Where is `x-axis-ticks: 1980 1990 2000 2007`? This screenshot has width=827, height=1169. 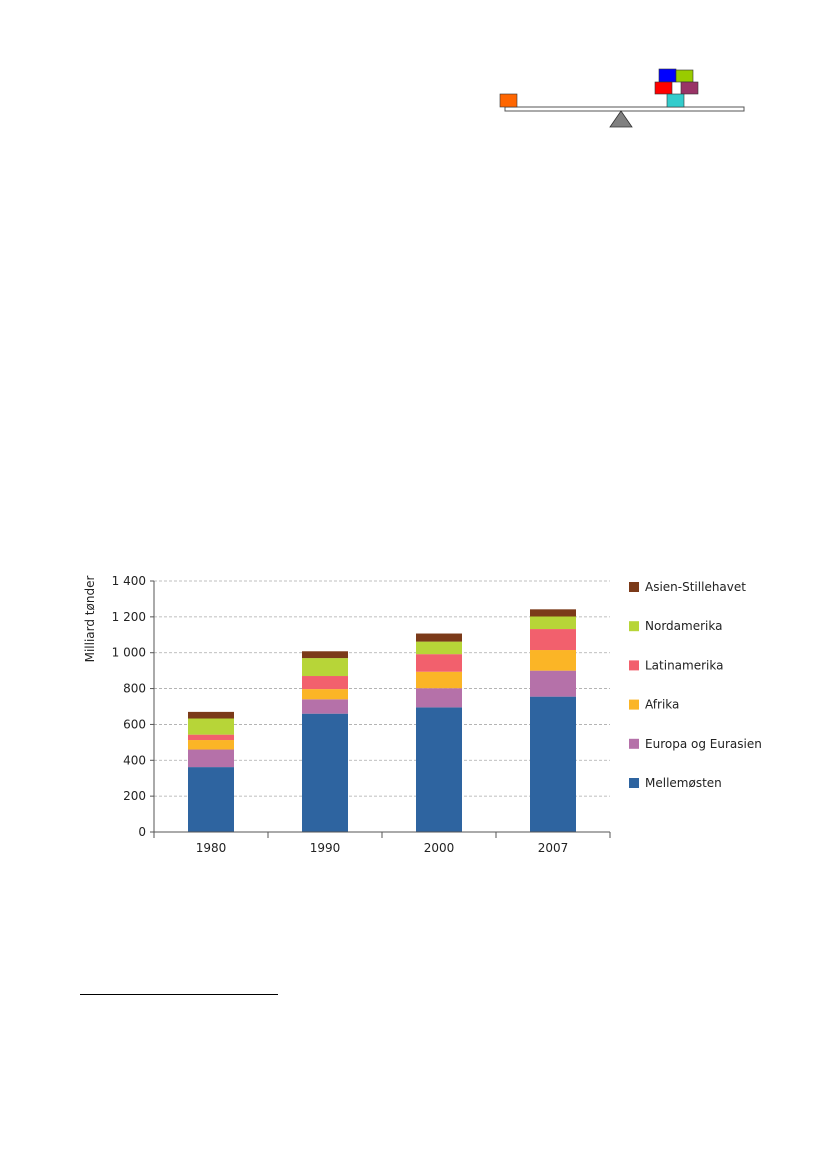 x-axis-ticks: 1980 1990 2000 2007 is located at coordinates (382, 843).